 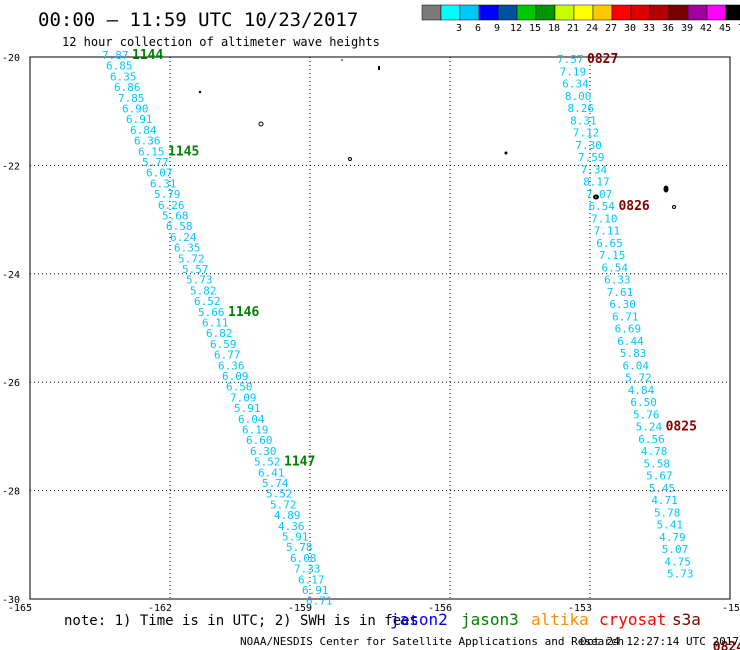 I want to click on wave-height-value: 6.36, so click(x=147, y=141).